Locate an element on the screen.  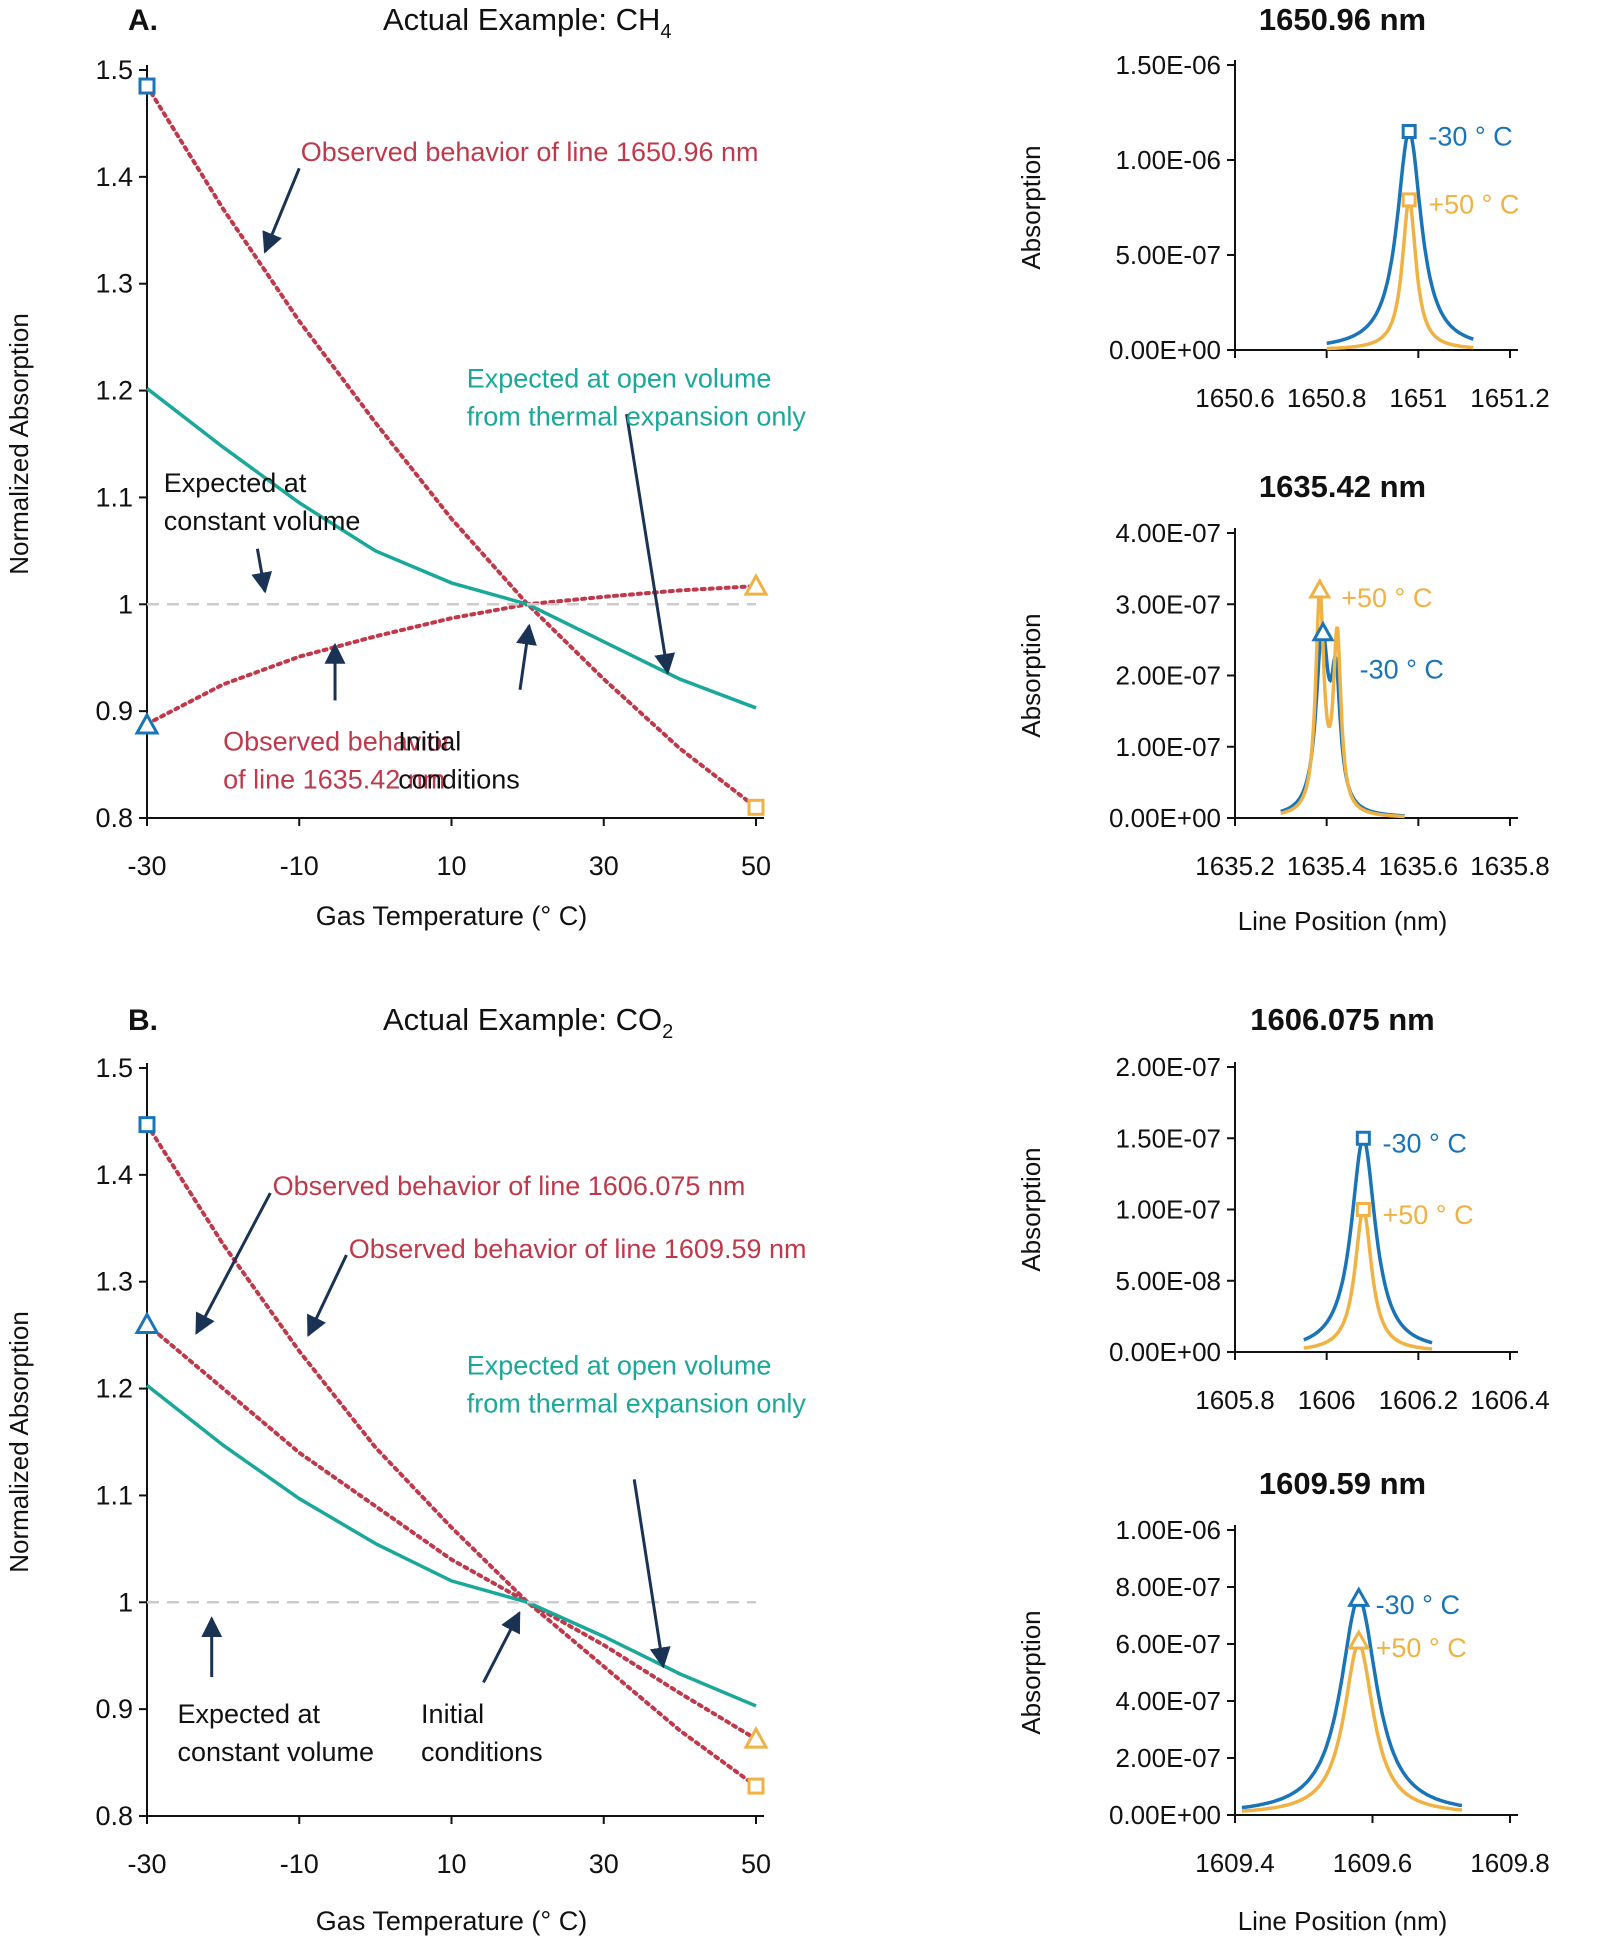
y-tick-label: 1.5 is located at coordinates (114, 1068).